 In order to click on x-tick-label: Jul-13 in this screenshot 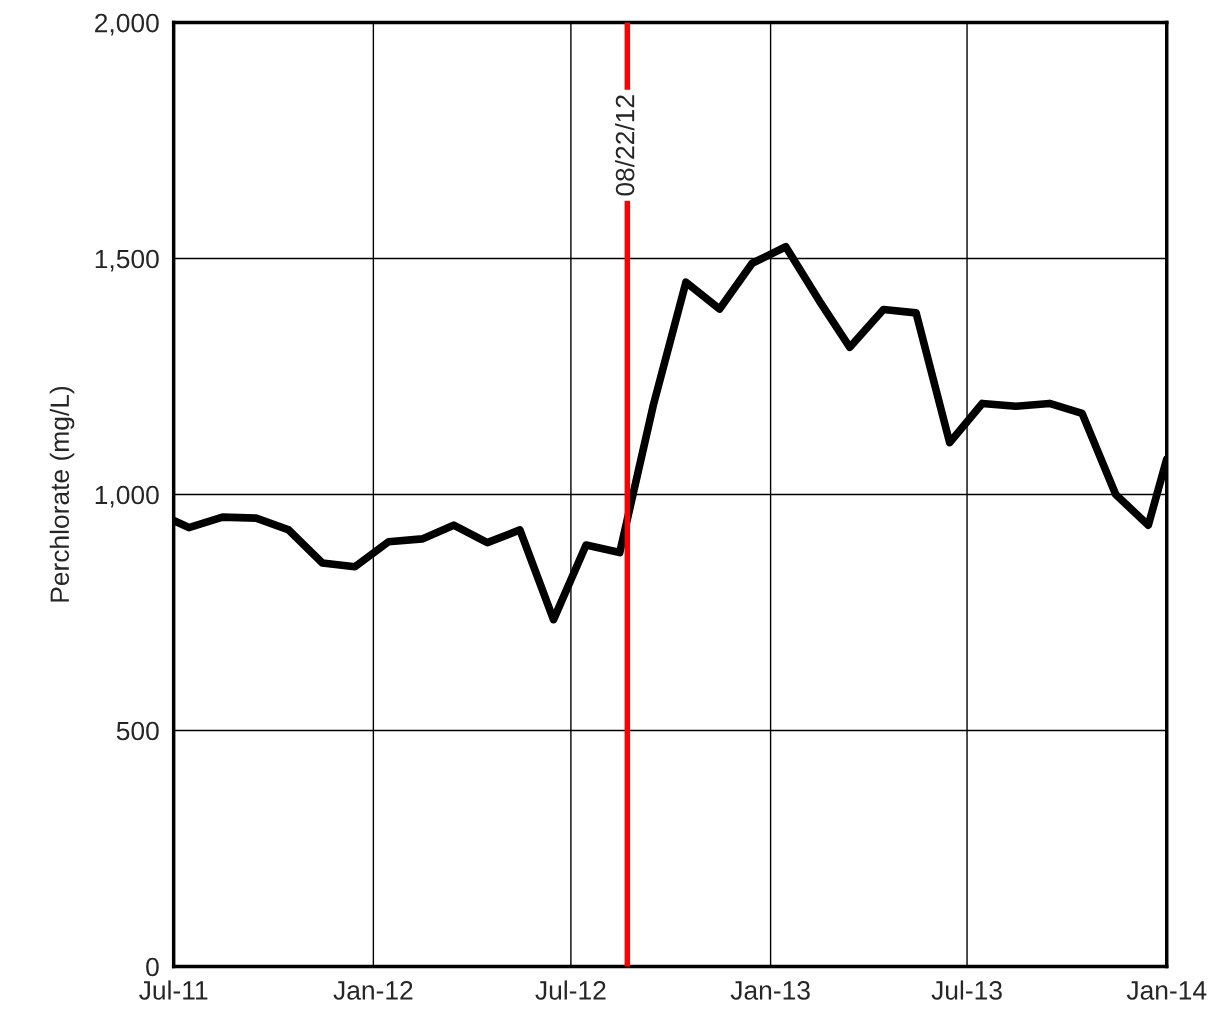, I will do `click(966, 990)`.